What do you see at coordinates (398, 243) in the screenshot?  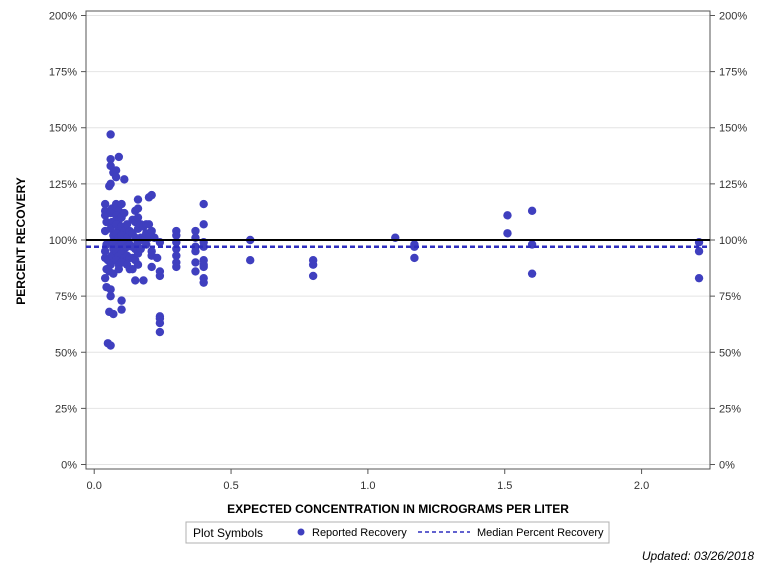 I see `reference-lines` at bounding box center [398, 243].